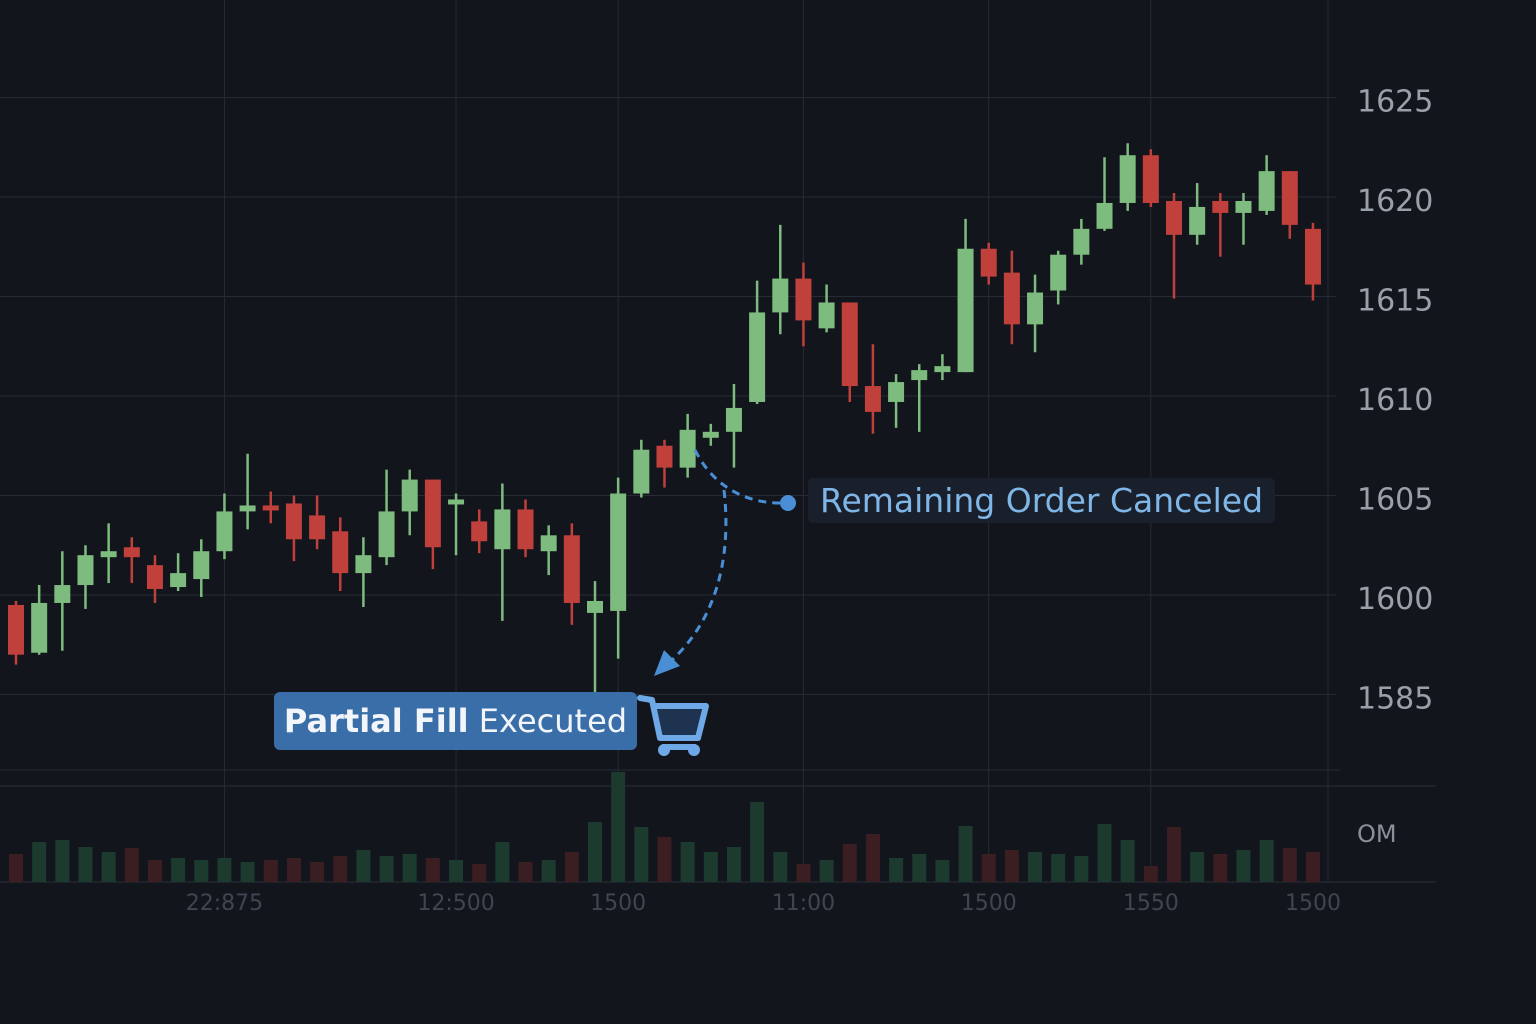  What do you see at coordinates (763, 903) in the screenshot?
I see `time-axis: 22:875 12:500 1500 11:00 1500 1550 1500` at bounding box center [763, 903].